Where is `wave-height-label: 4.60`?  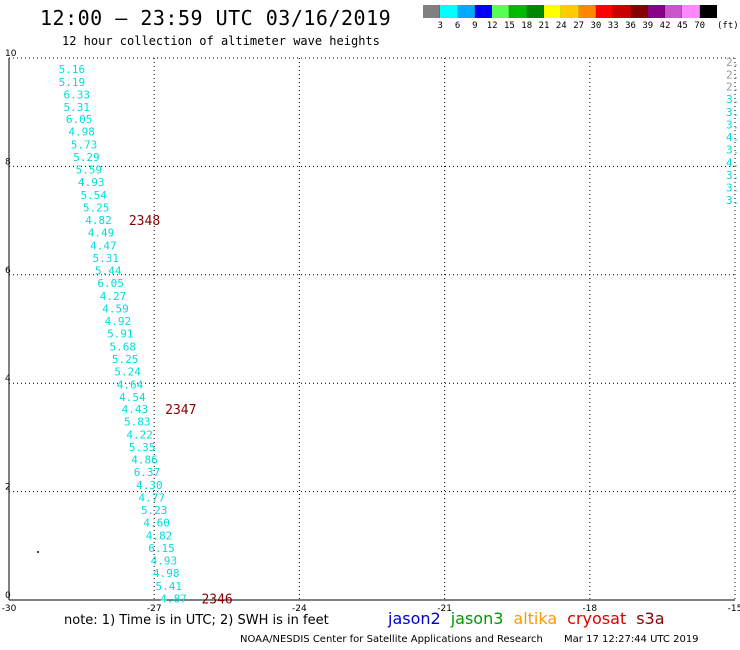 wave-height-label: 4.60 is located at coordinates (156, 522).